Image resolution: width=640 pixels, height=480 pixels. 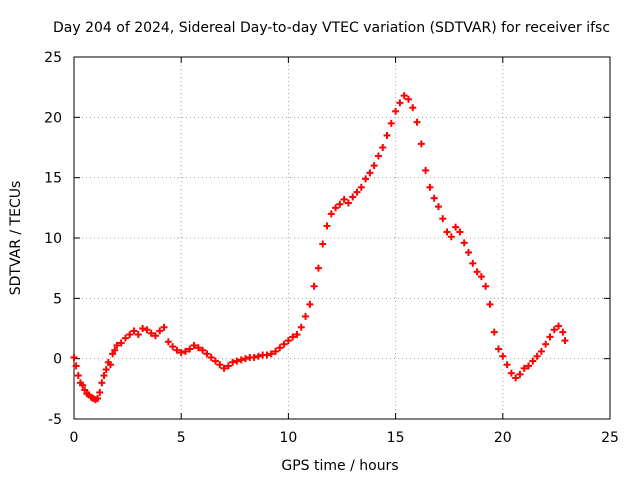 I want to click on y-tick-label: 20, so click(x=53, y=118).